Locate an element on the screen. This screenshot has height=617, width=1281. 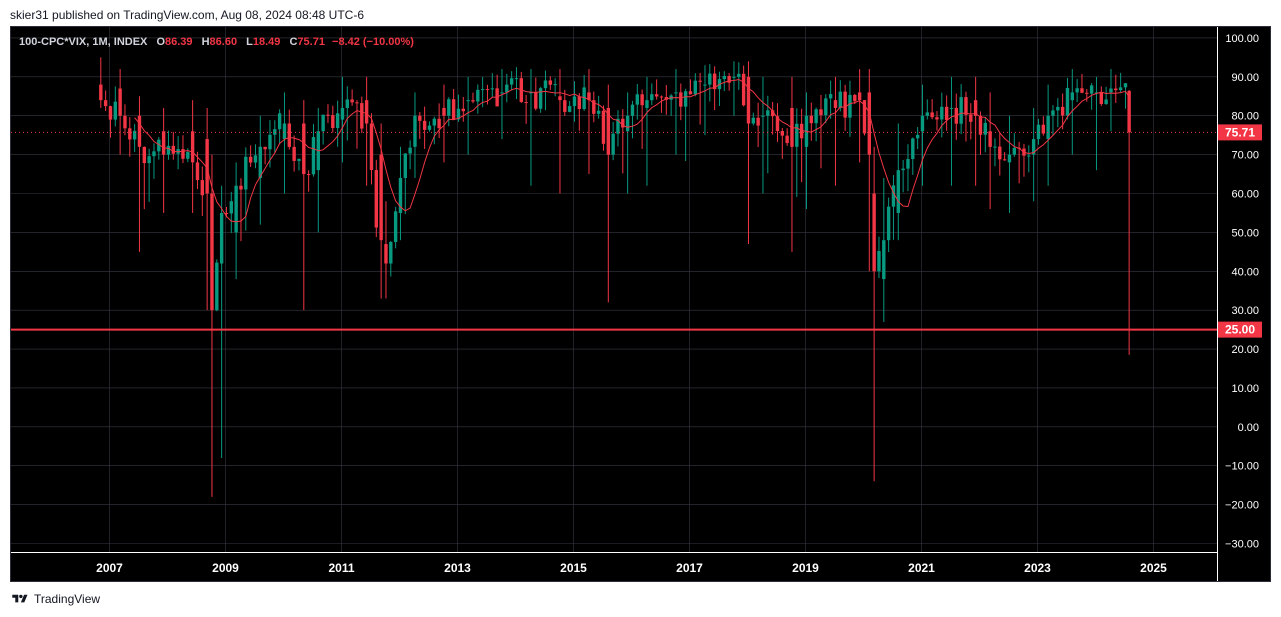
high-value: 86.60 is located at coordinates (223, 42).